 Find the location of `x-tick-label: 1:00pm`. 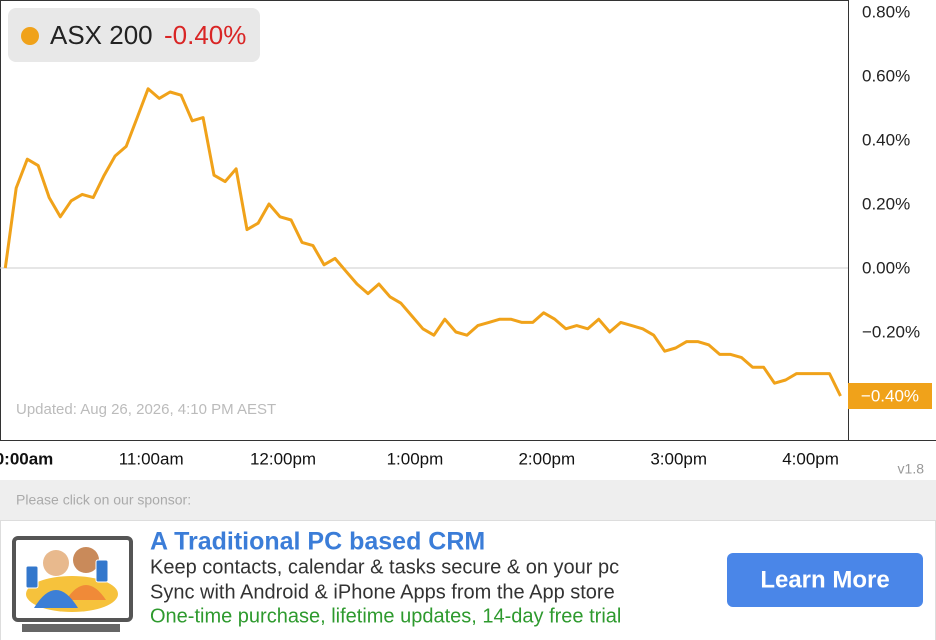

x-tick-label: 1:00pm is located at coordinates (415, 458).